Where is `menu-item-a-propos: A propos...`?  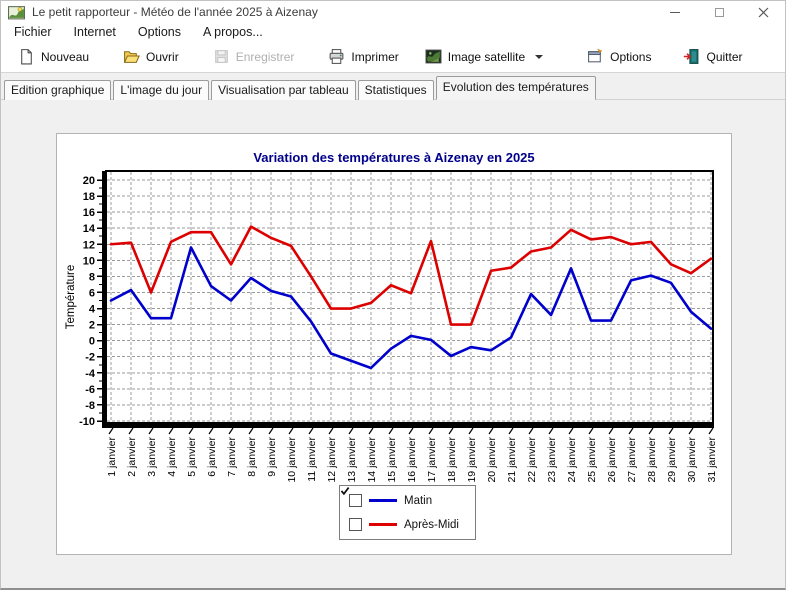
menu-item-a-propos: A propos... is located at coordinates (233, 32).